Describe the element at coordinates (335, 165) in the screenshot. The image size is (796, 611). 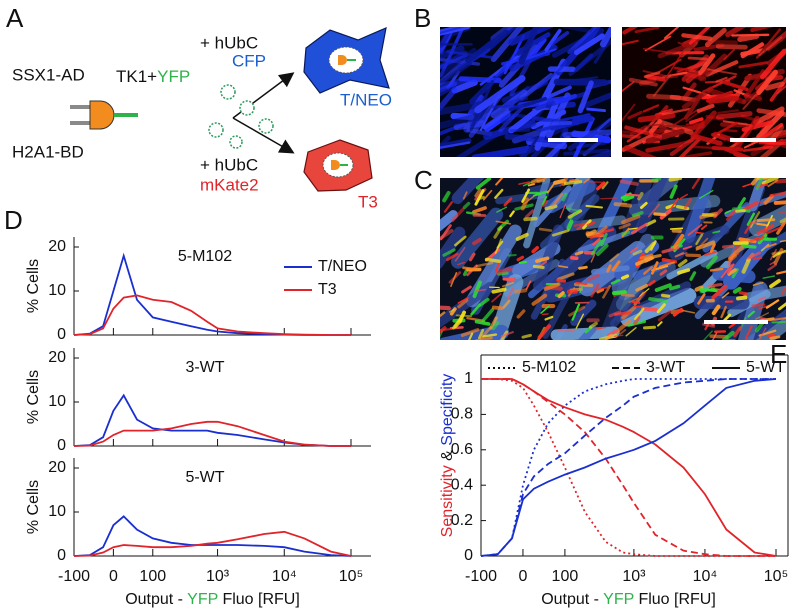
I see `construct-icon` at that location.